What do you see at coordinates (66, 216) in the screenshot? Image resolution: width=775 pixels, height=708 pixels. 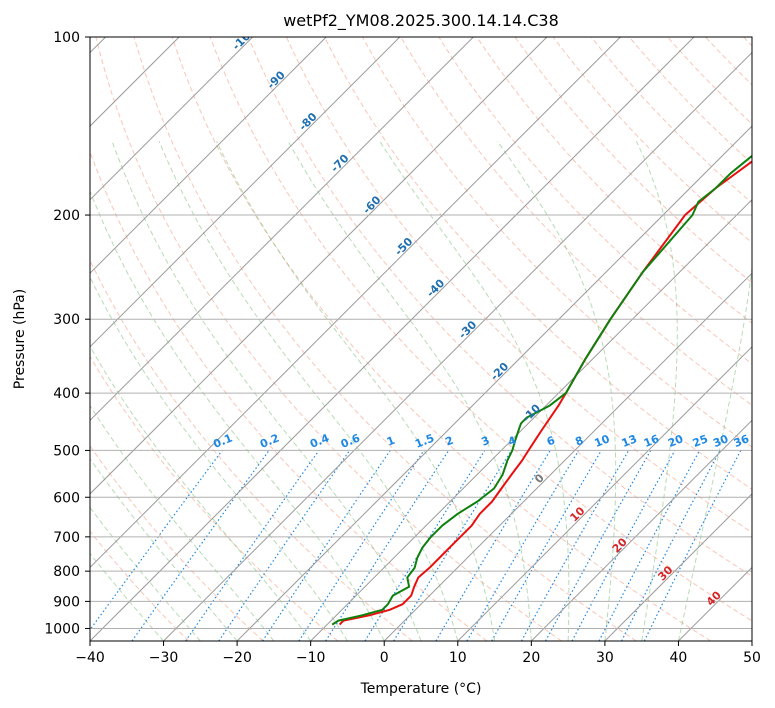 I see `y-tick-label: 200` at bounding box center [66, 216].